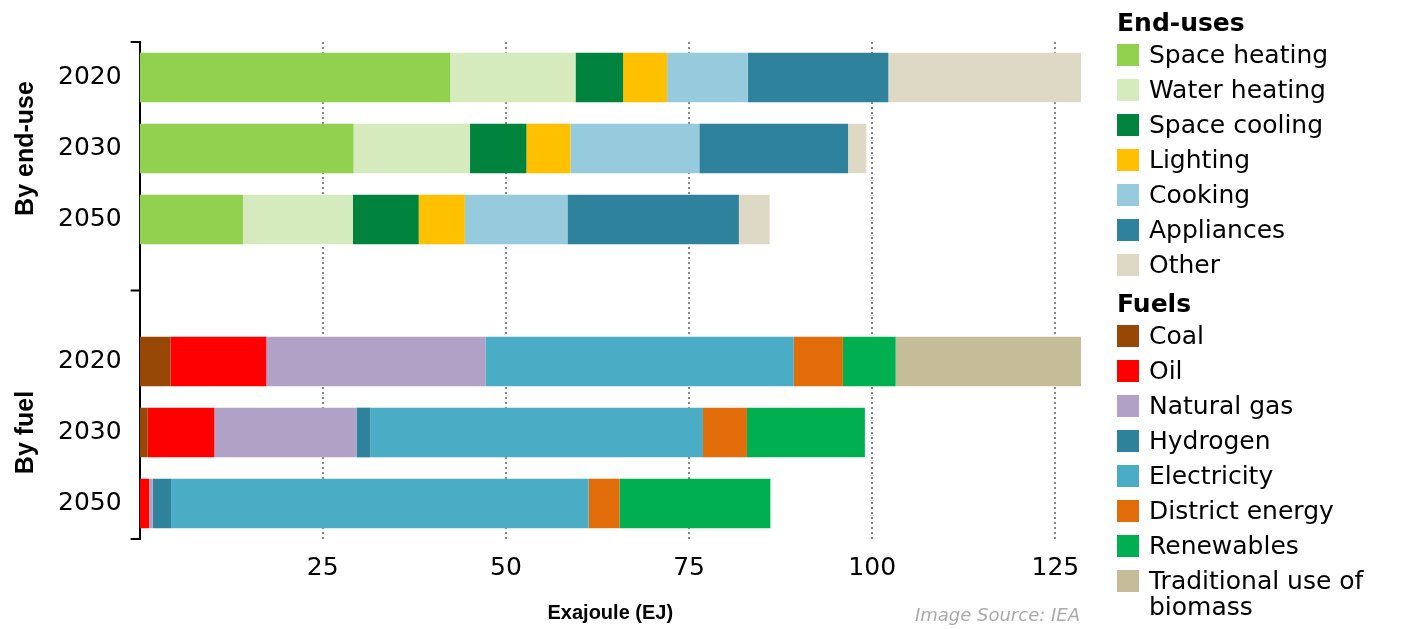 Image resolution: width=1405 pixels, height=629 pixels. What do you see at coordinates (23, 432) in the screenshot?
I see `text: By fuel` at bounding box center [23, 432].